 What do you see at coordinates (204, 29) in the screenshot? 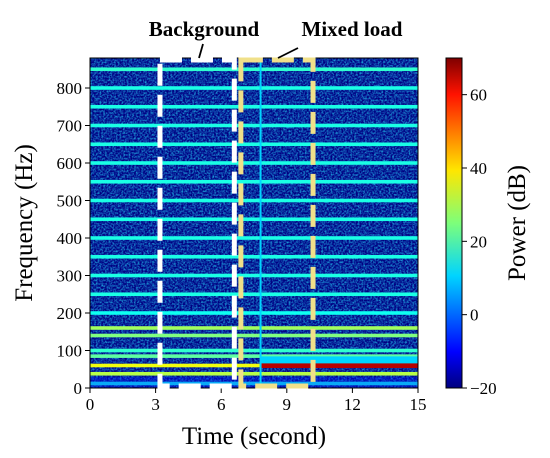
I see `annotation-label-background: Background` at bounding box center [204, 29].